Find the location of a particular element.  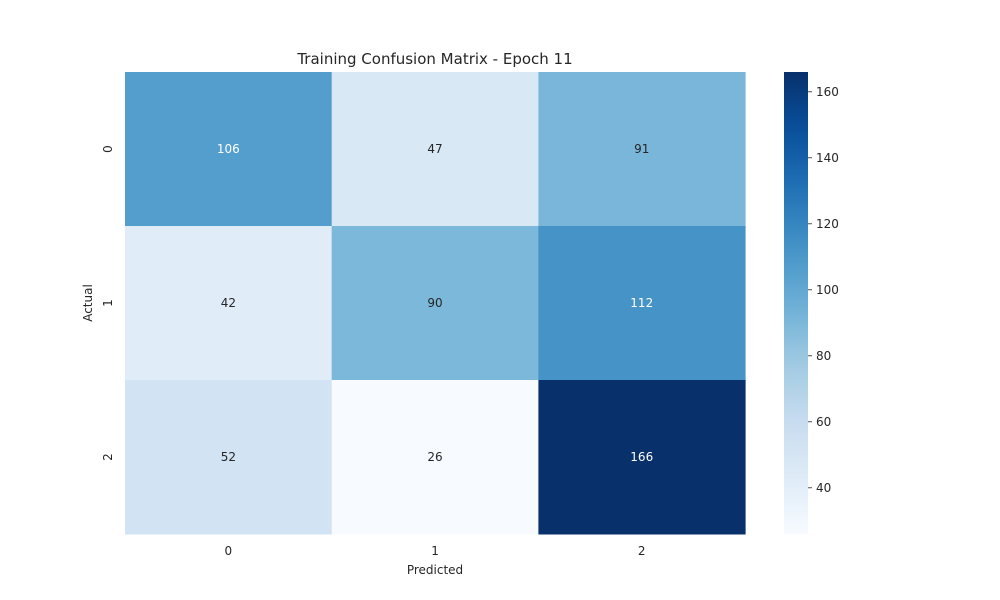

cell-value-label: 91 is located at coordinates (641, 149).